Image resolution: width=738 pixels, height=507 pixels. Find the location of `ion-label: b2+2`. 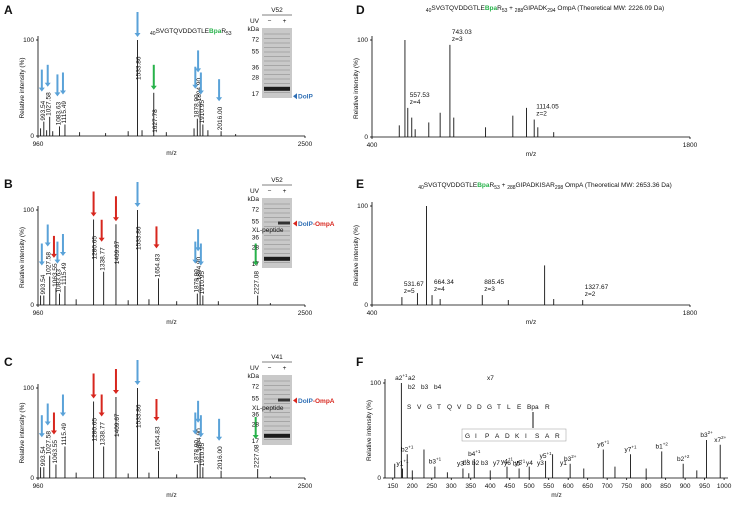

ion-label: b2+2 is located at coordinates (683, 458).